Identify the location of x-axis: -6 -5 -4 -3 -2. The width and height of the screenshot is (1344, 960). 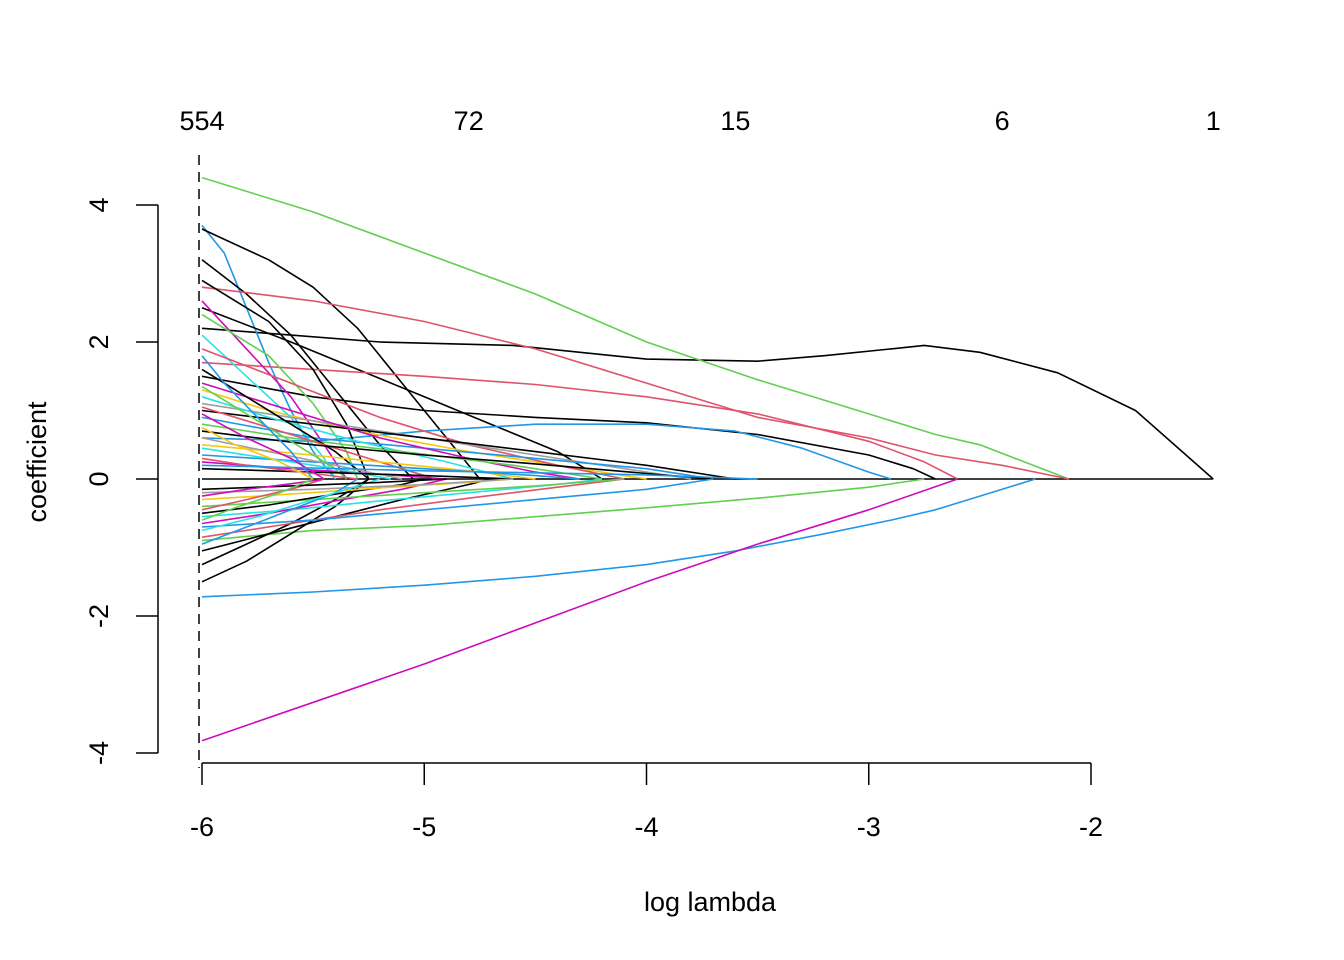
(646, 802).